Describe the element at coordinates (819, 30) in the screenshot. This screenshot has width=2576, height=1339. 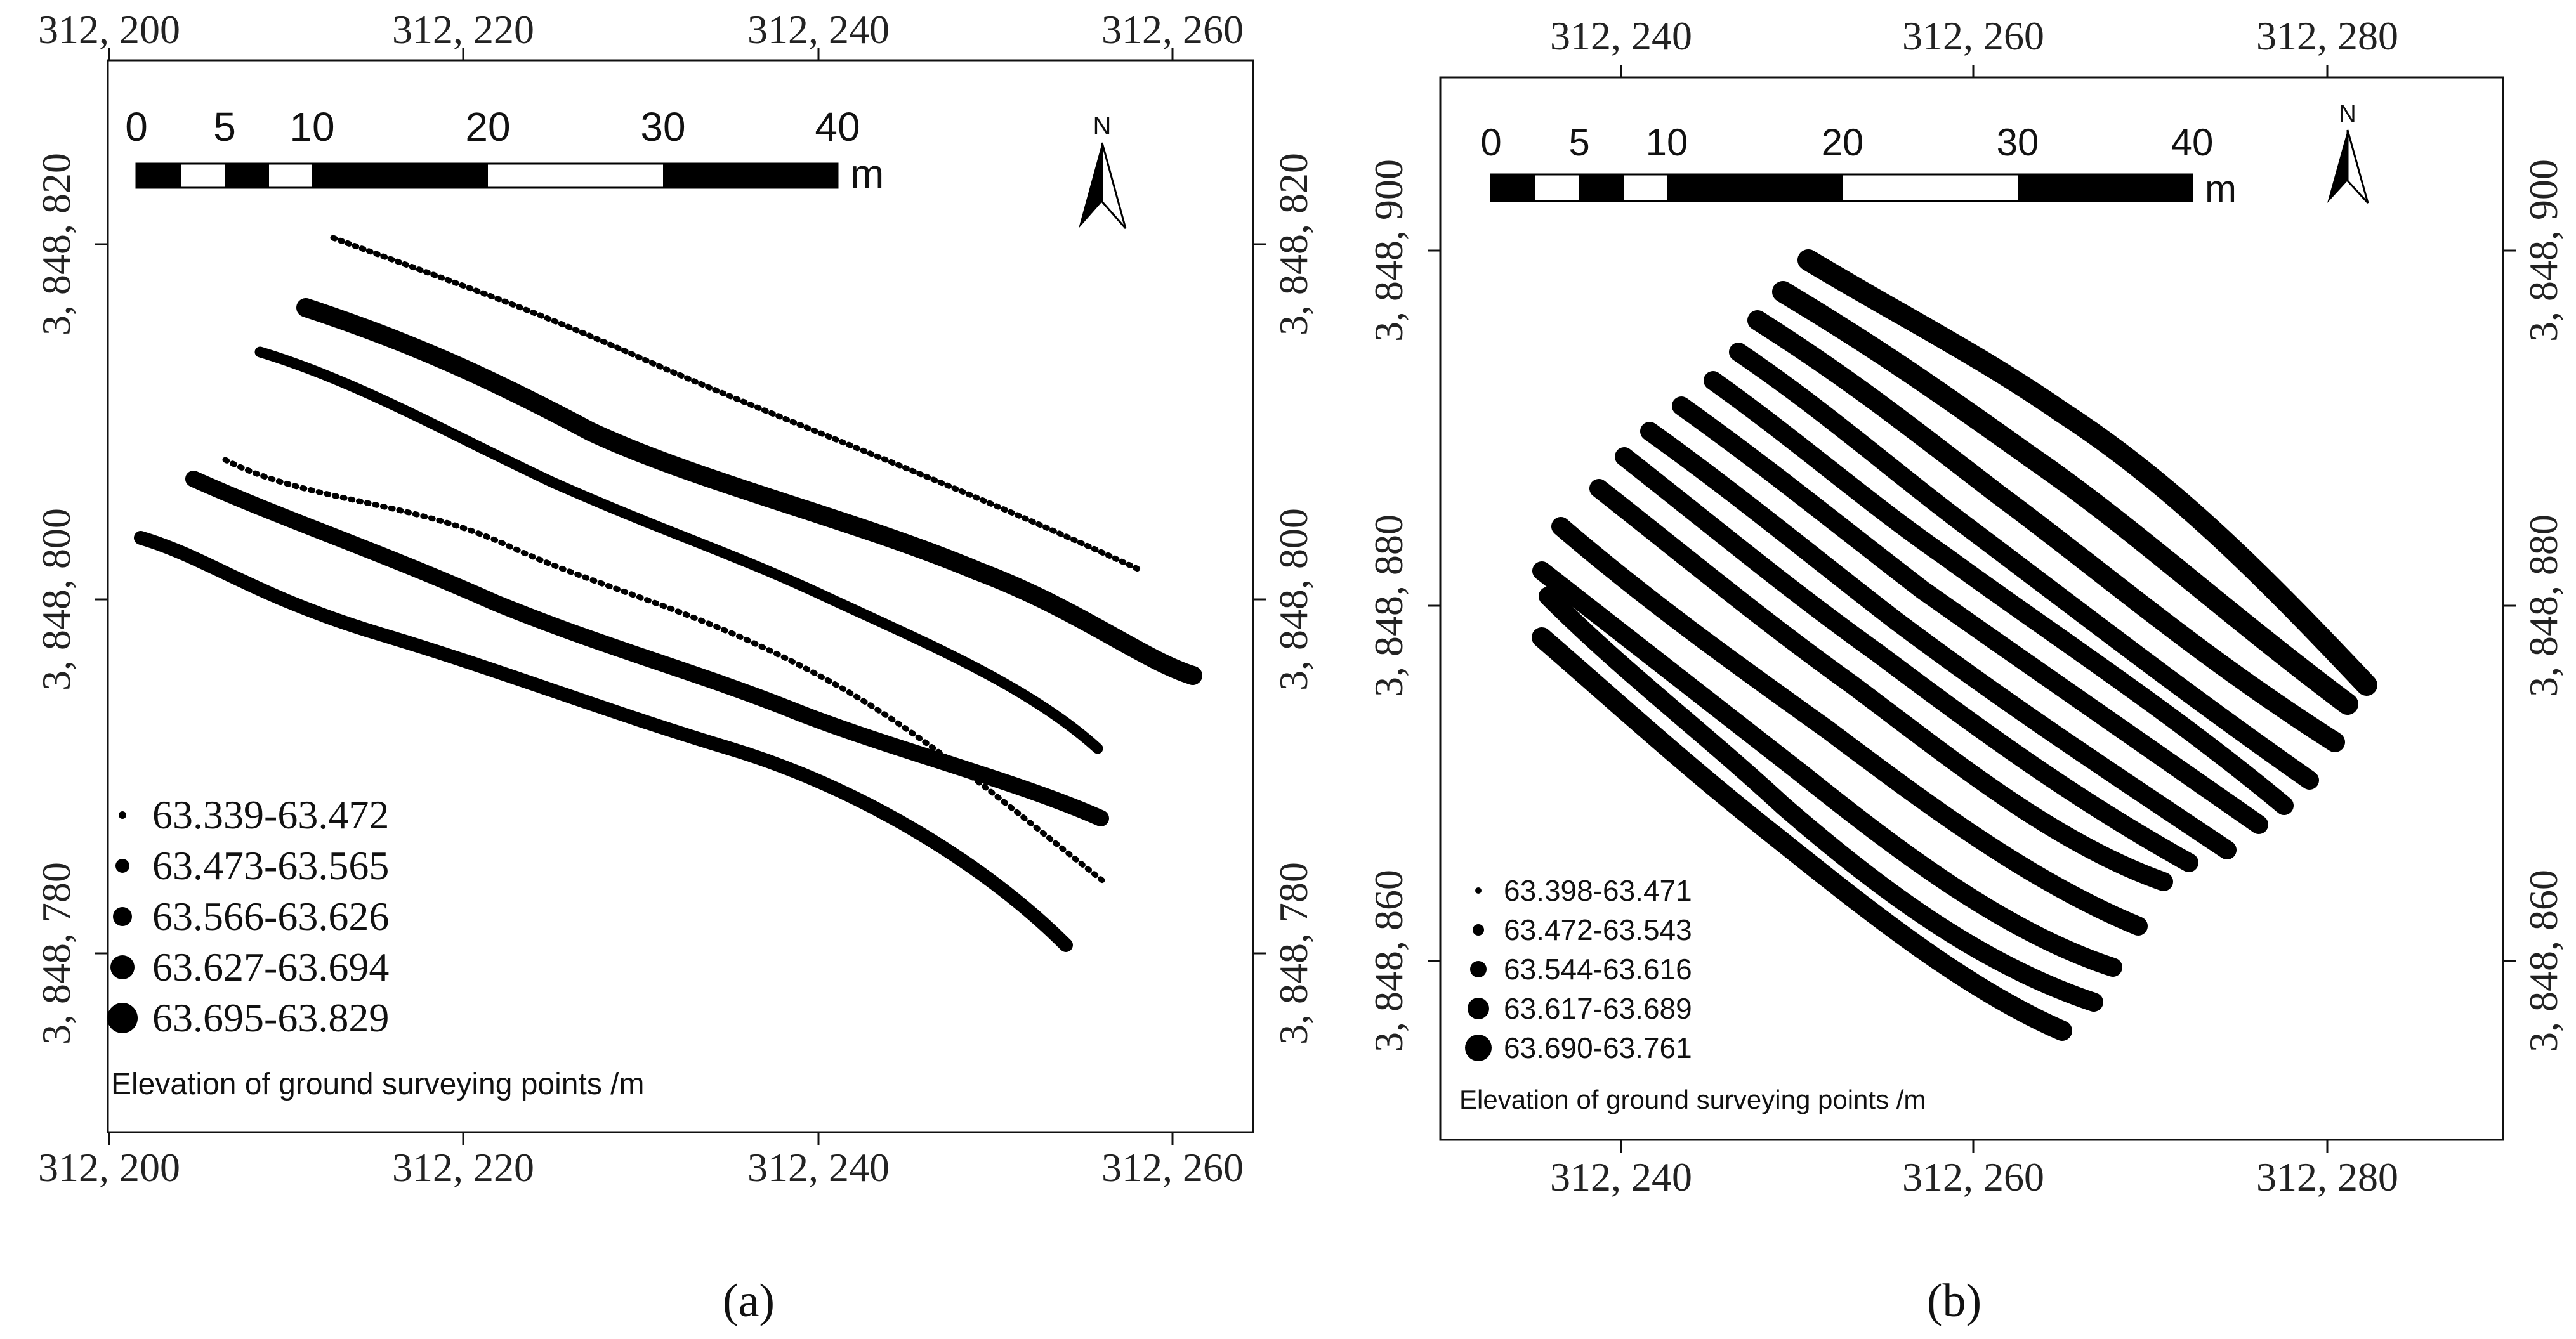
I see `panel-a-xtick-top-3: 312, 240` at that location.